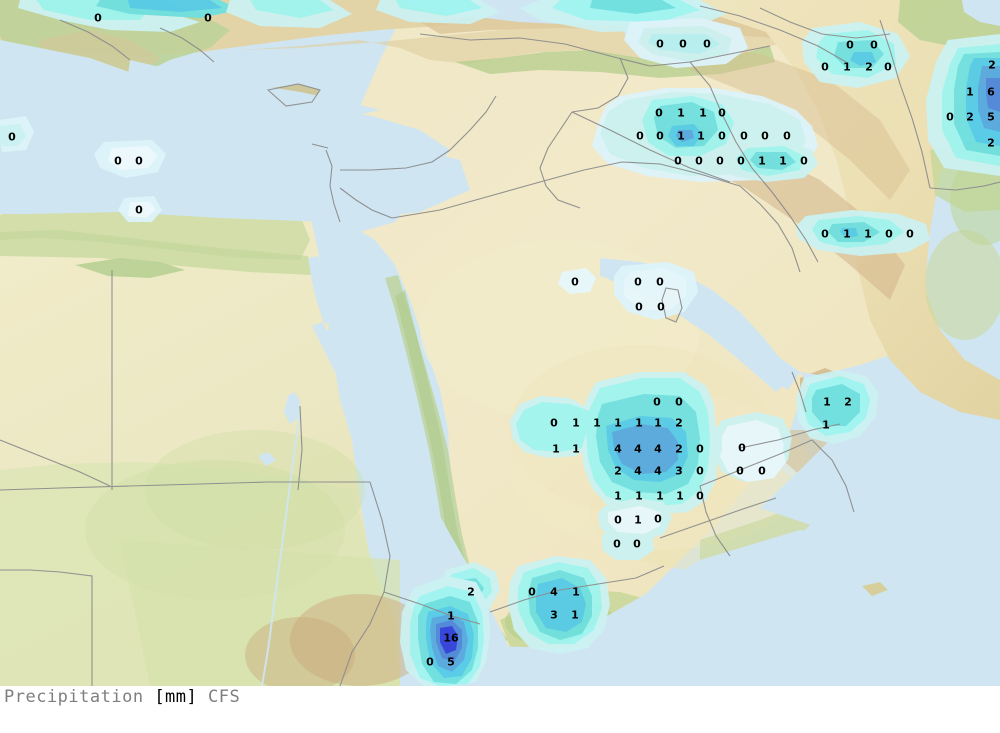 The height and width of the screenshot is (733, 1000). I want to click on precip-value-label: 16, so click(451, 638).